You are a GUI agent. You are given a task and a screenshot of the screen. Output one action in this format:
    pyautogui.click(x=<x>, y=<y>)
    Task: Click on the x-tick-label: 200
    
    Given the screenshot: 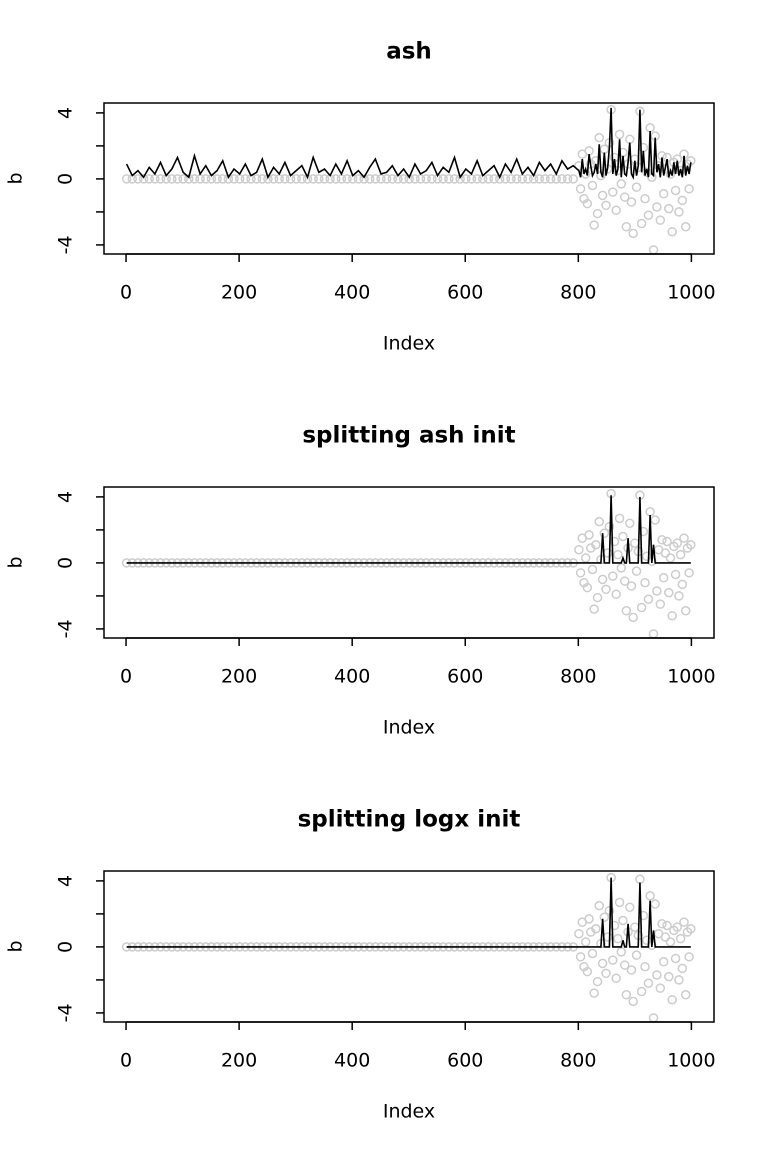 What is the action you would take?
    pyautogui.click(x=239, y=293)
    